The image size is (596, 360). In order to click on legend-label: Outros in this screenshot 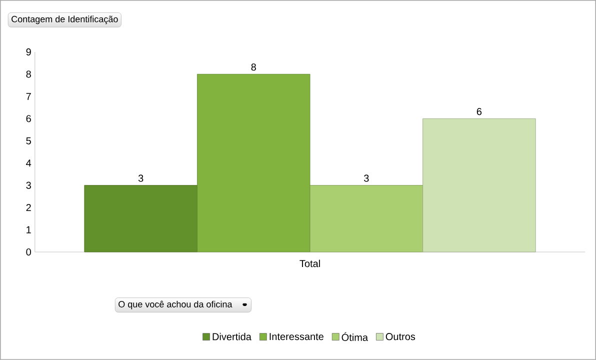, I will do `click(401, 336)`.